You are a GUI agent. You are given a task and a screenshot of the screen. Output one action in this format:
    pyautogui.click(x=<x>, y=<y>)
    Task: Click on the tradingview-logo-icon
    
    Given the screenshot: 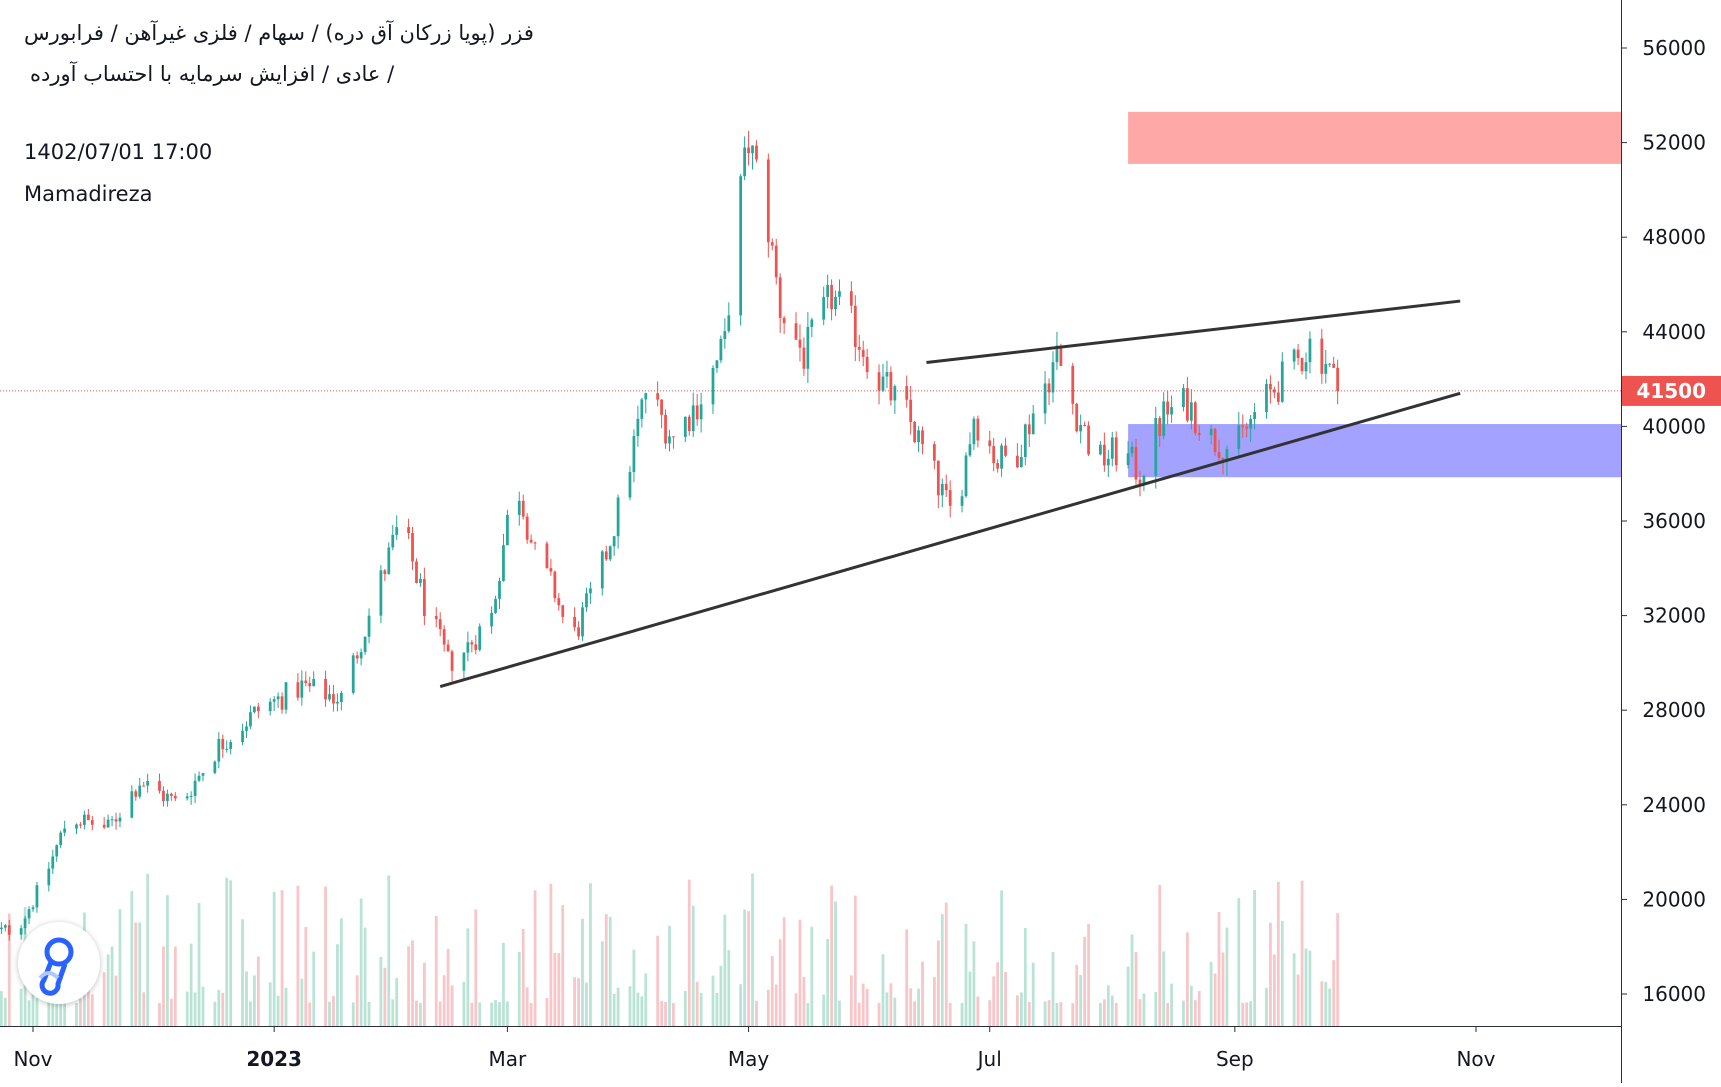 What is the action you would take?
    pyautogui.click(x=59, y=963)
    